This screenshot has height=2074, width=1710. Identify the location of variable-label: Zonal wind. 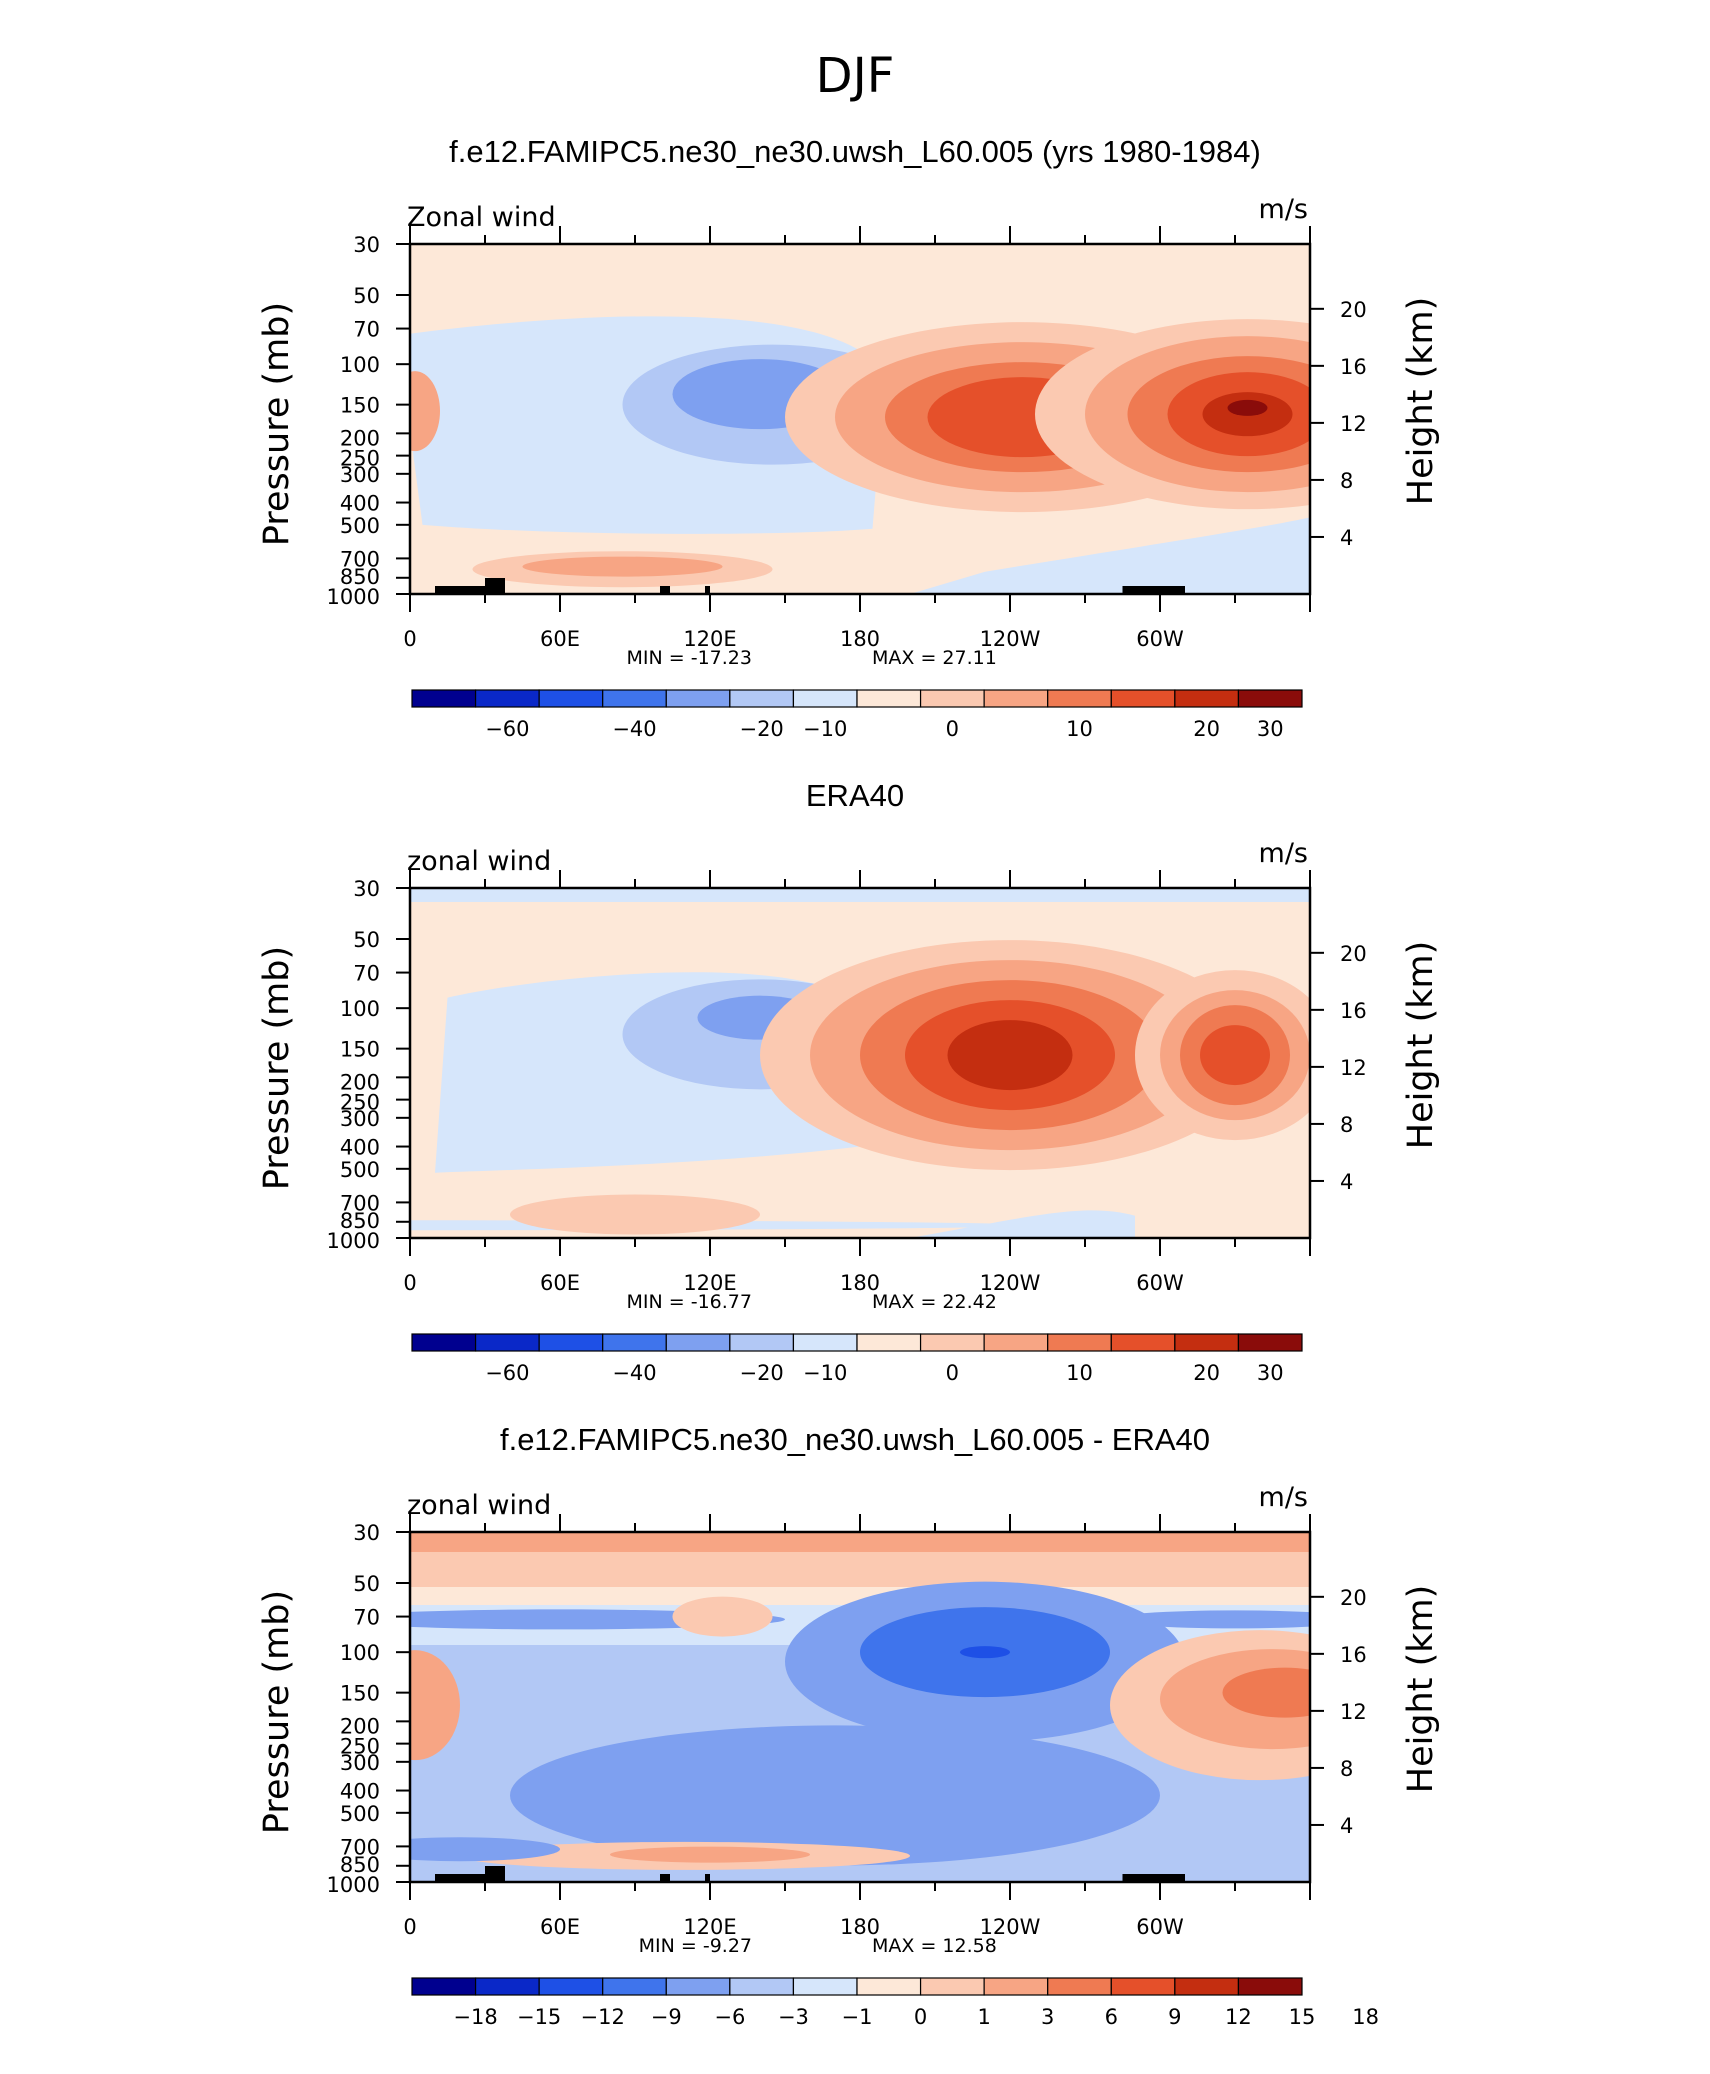
(481, 217).